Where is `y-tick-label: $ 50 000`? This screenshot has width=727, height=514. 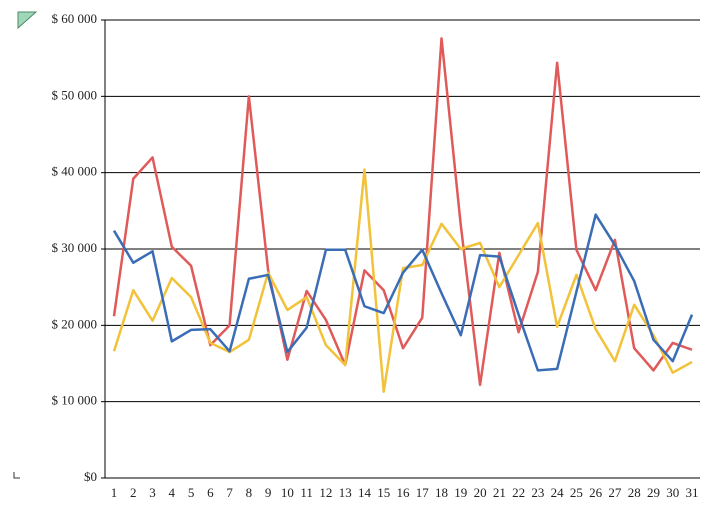 y-tick-label: $ 50 000 is located at coordinates (75, 94).